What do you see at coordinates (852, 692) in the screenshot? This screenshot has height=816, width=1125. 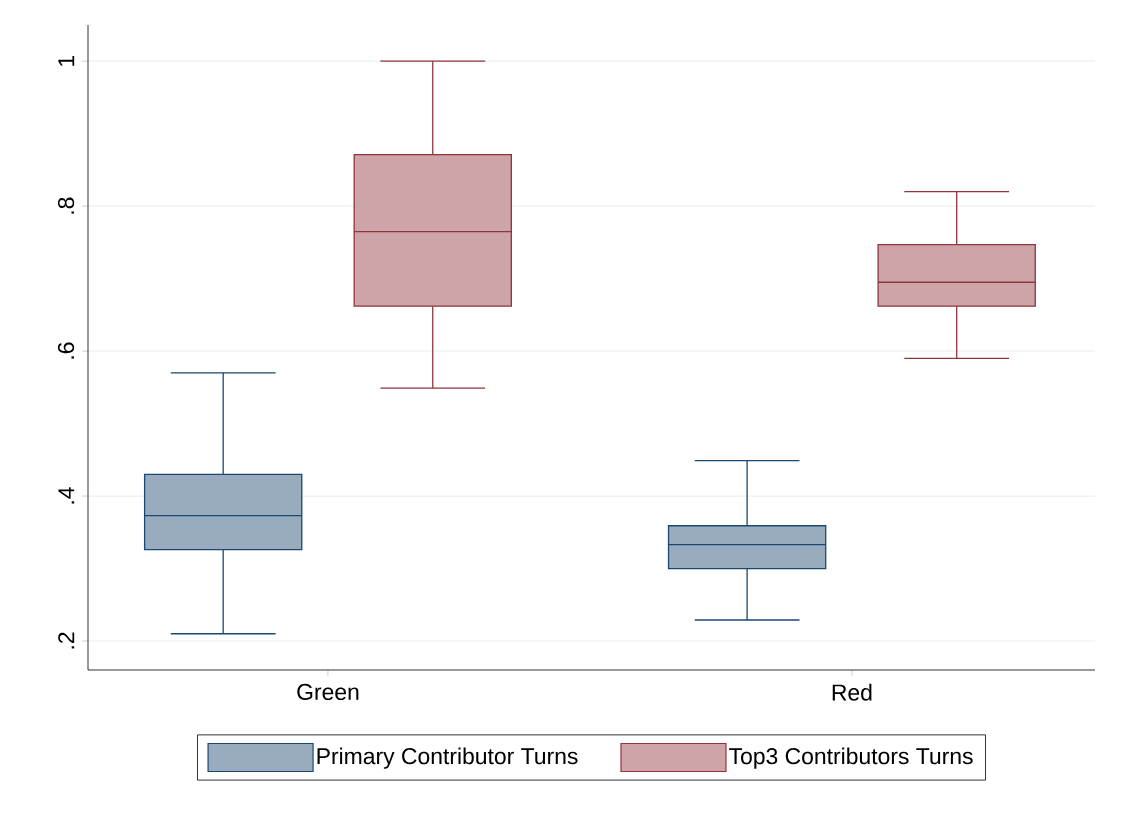 I see `x-tick-label: Red` at bounding box center [852, 692].